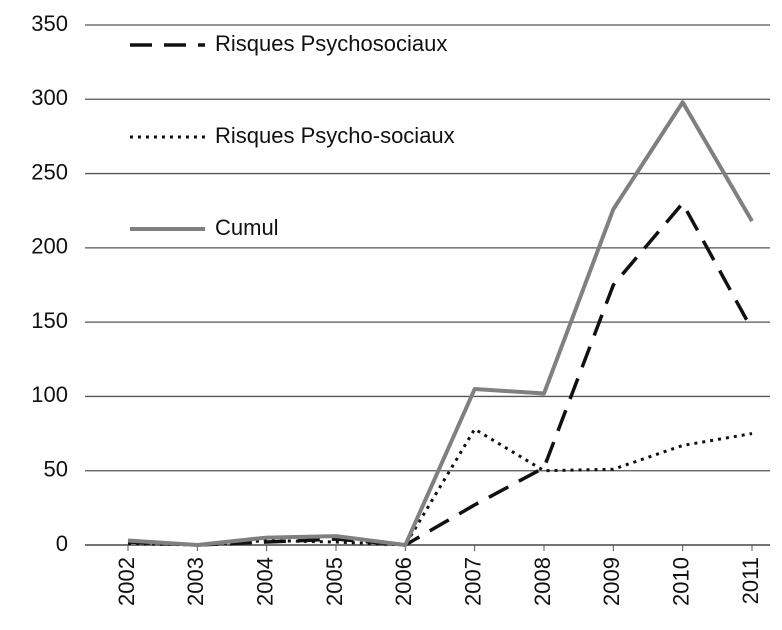 The width and height of the screenshot is (782, 630). I want to click on x-tick-label: 2004, so click(264, 581).